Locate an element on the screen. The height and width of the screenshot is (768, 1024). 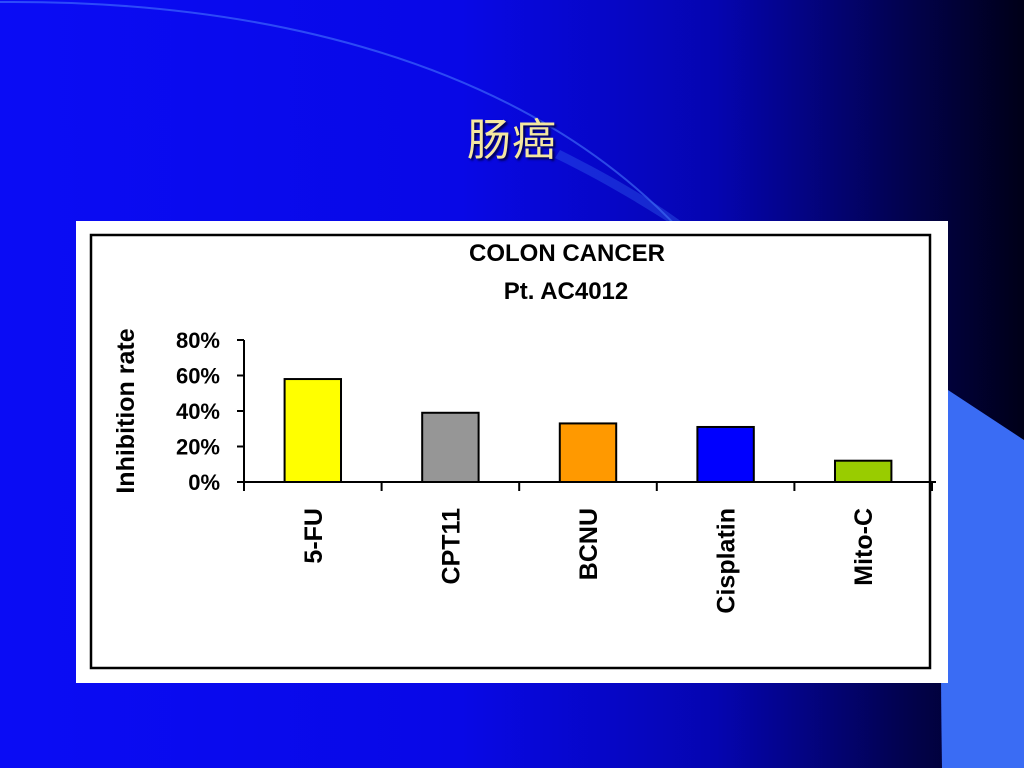
slide-title: 肠癌 is located at coordinates (512, 140).